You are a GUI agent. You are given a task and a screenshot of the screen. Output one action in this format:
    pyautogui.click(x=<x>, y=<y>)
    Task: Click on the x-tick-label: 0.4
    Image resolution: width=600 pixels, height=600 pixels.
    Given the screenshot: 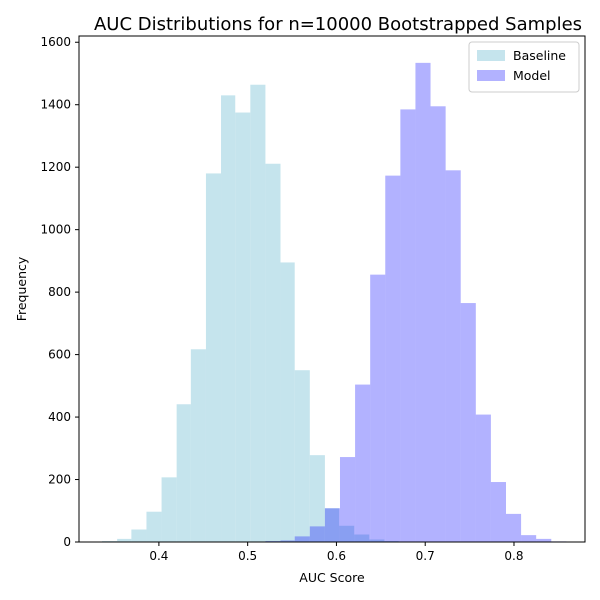 What is the action you would take?
    pyautogui.click(x=158, y=556)
    